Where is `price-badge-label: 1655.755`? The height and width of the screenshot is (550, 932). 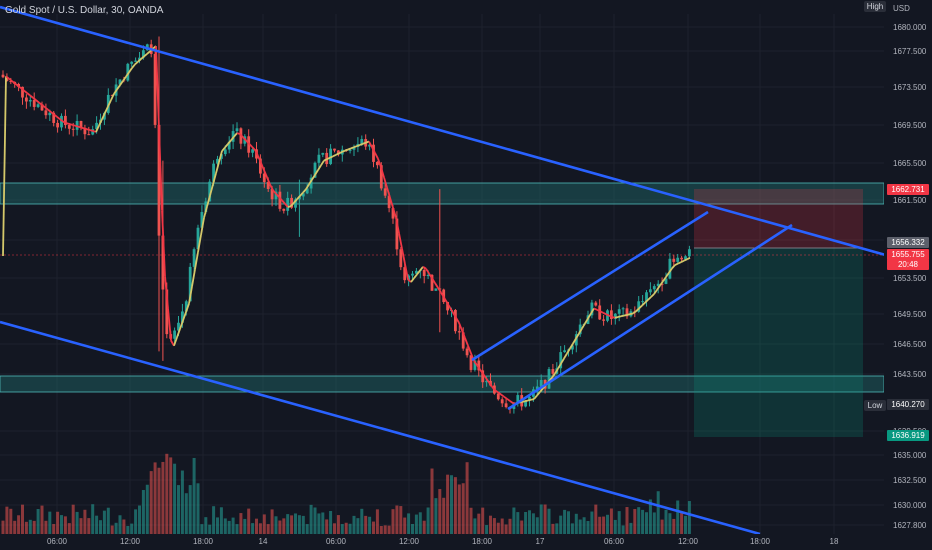 price-badge-label: 1655.755 is located at coordinates (908, 254).